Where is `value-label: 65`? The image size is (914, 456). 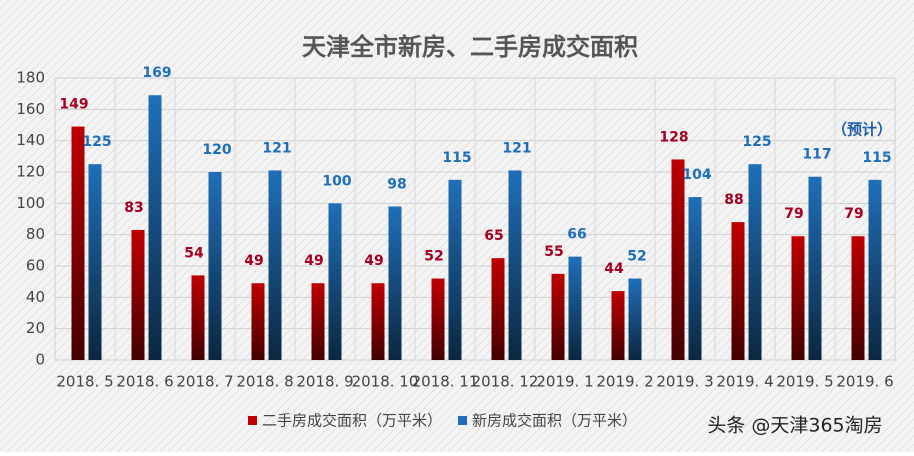 value-label: 65 is located at coordinates (493, 236).